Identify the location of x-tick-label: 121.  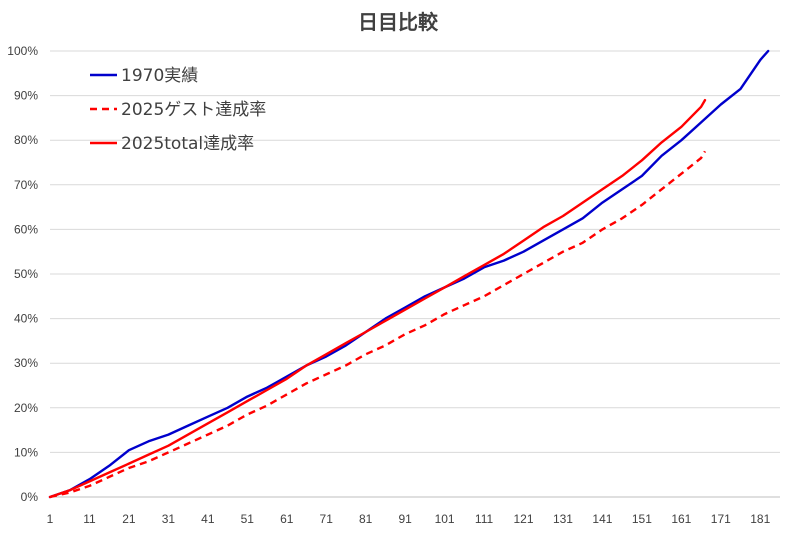
(523, 519).